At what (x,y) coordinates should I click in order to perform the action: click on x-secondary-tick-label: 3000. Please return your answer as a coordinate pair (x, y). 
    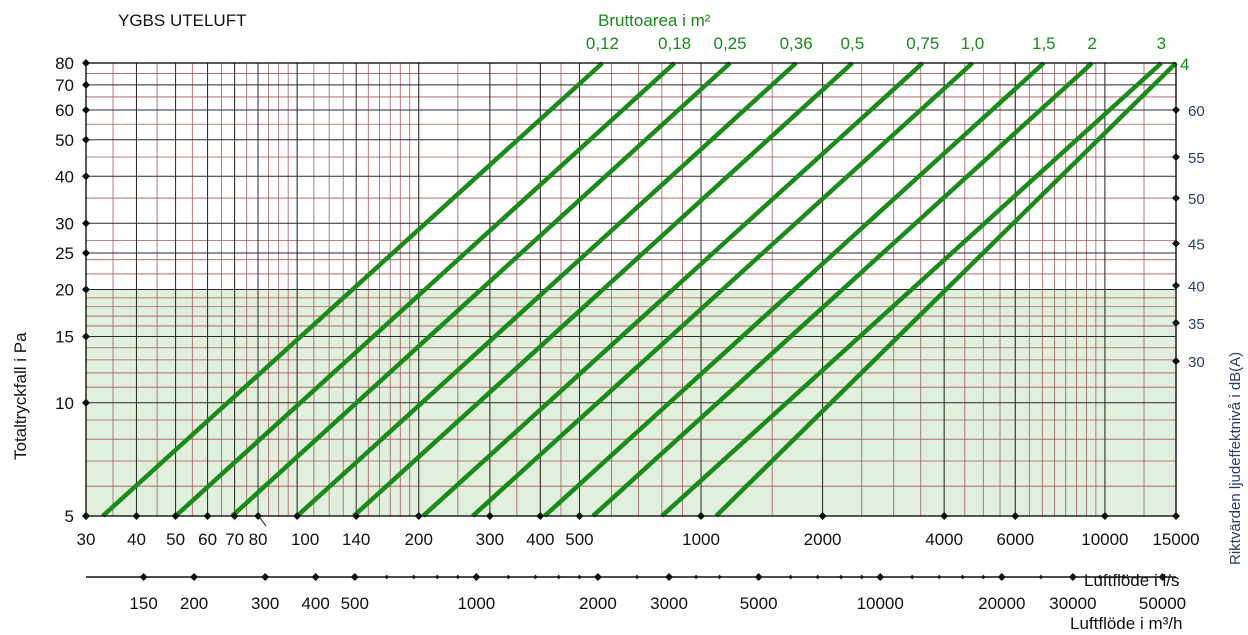
    Looking at the image, I should click on (669, 603).